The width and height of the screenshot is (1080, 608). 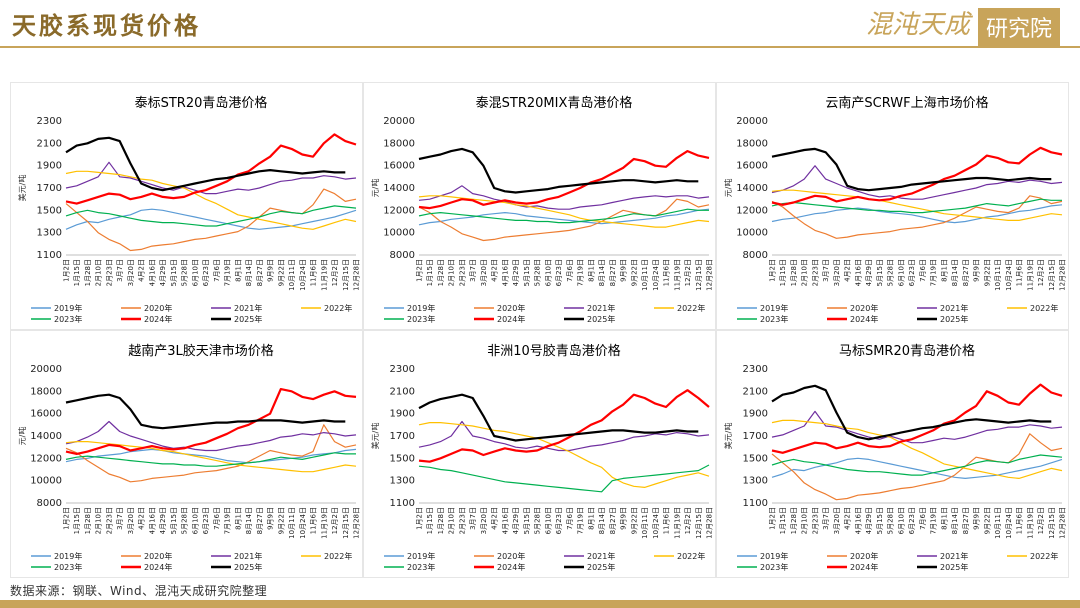 What do you see at coordinates (559, 520) in the screenshot?
I see `x-tick-label: 6月23日` at bounding box center [559, 520].